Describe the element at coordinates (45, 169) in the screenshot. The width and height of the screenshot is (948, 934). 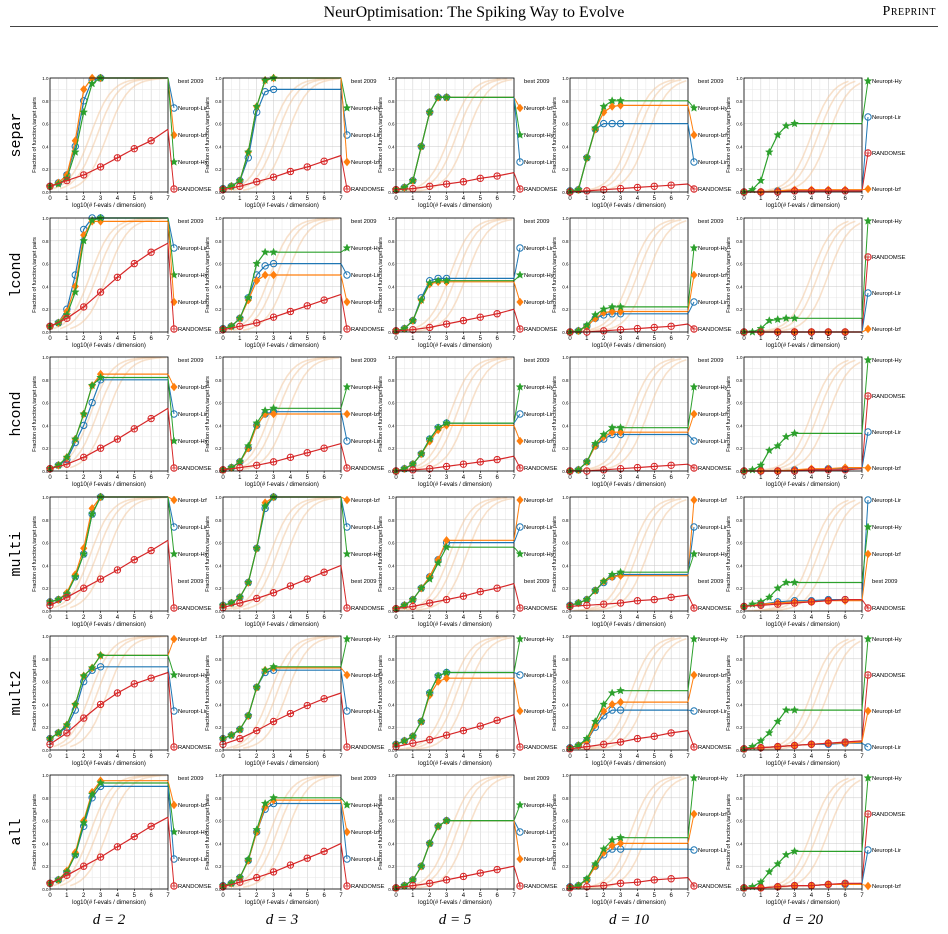
I see `y-tick-label: 0.2` at that location.